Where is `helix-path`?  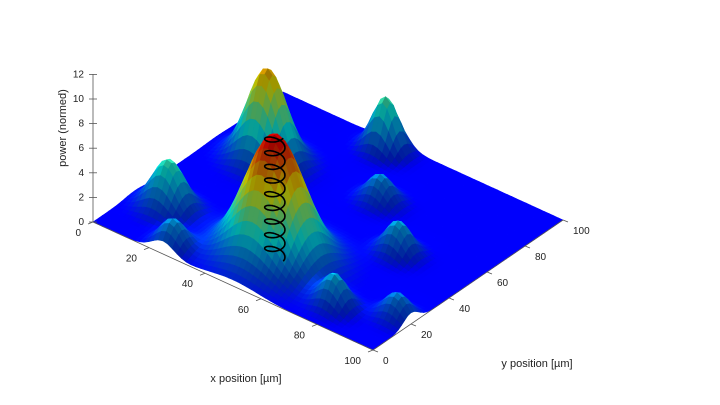
helix-path is located at coordinates (274, 199).